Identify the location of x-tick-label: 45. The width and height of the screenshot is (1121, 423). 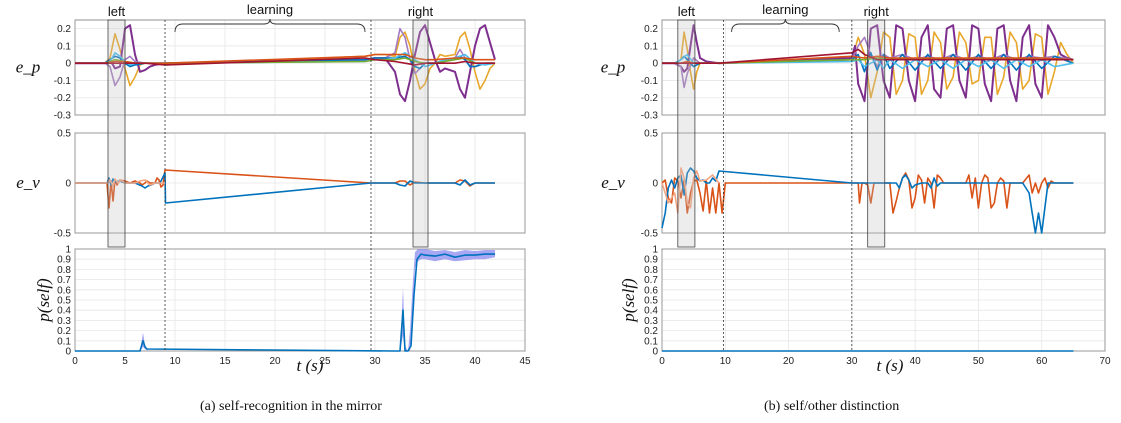
(525, 361).